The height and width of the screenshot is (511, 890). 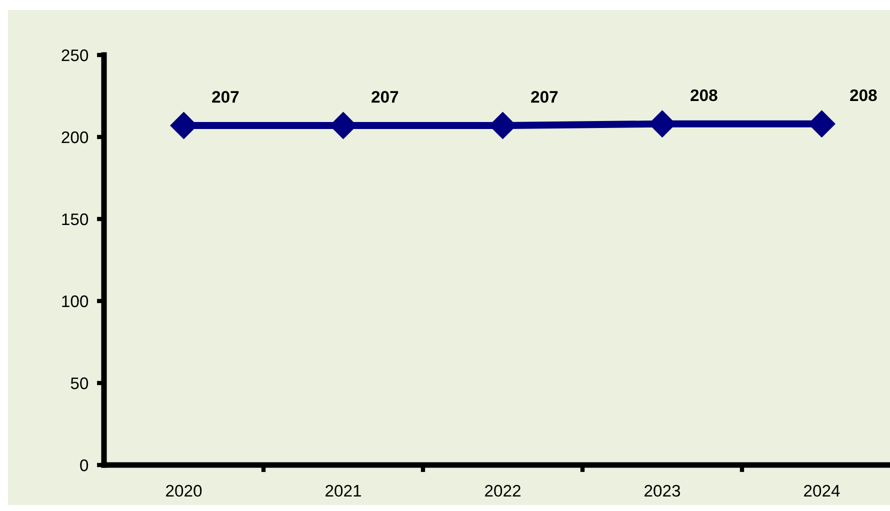 What do you see at coordinates (79, 383) in the screenshot?
I see `y-tick-label: 50` at bounding box center [79, 383].